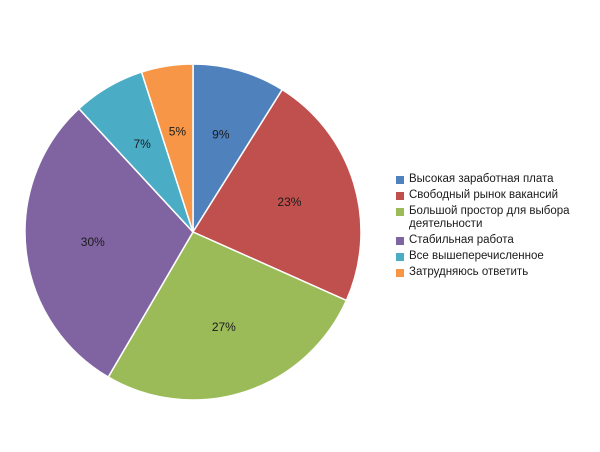 Image resolution: width=600 pixels, height=452 pixels. I want to click on legend-item: Затрудняюсь ответить, so click(496, 272).